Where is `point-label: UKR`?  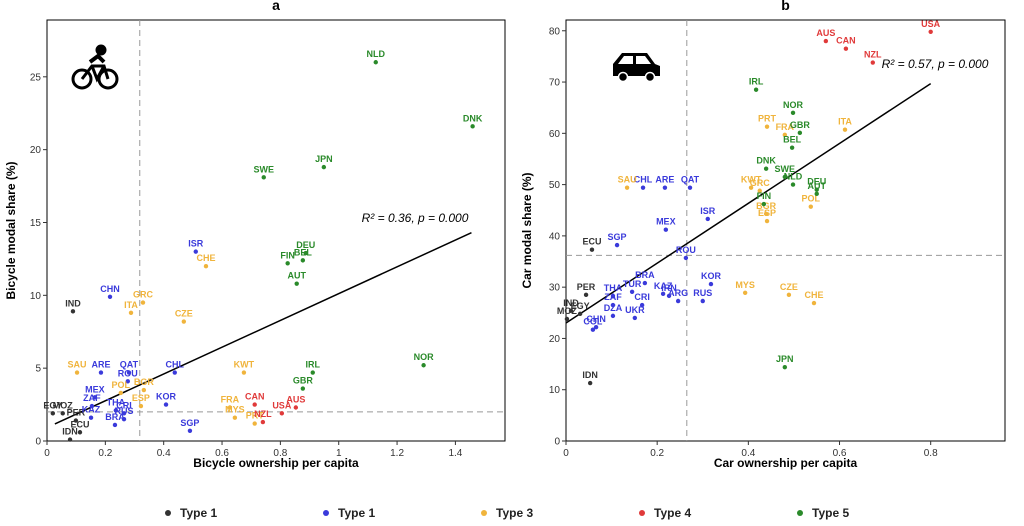
point-label: UKR is located at coordinates (635, 310).